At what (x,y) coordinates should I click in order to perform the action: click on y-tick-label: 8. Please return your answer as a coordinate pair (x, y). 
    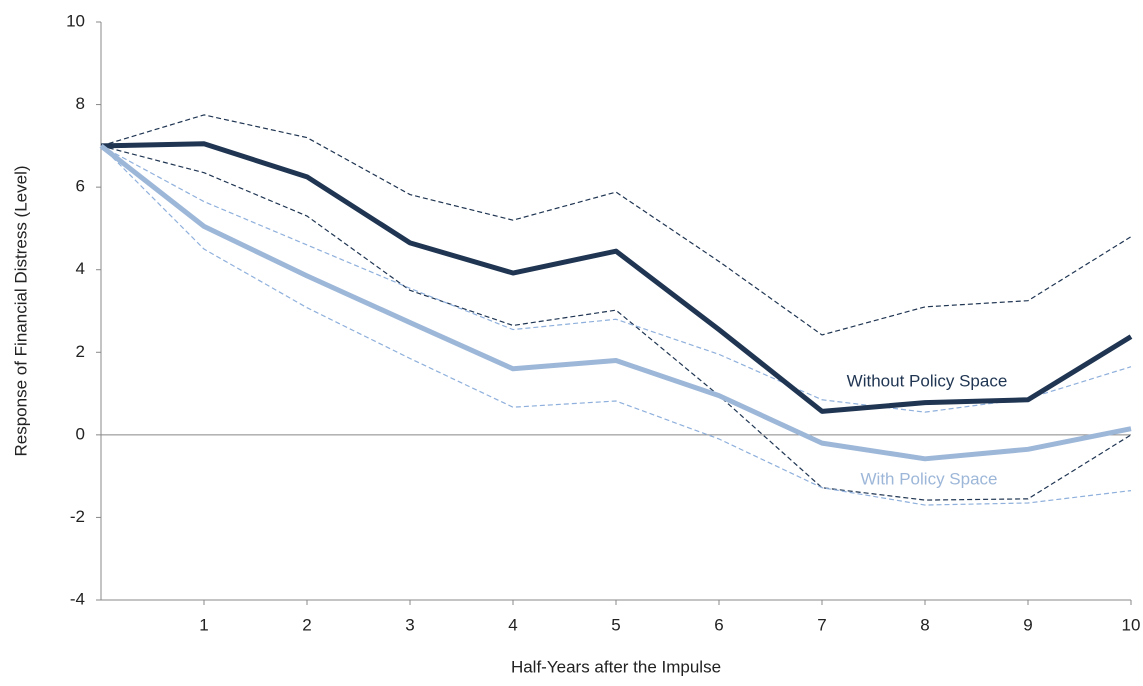
    Looking at the image, I should click on (80, 103).